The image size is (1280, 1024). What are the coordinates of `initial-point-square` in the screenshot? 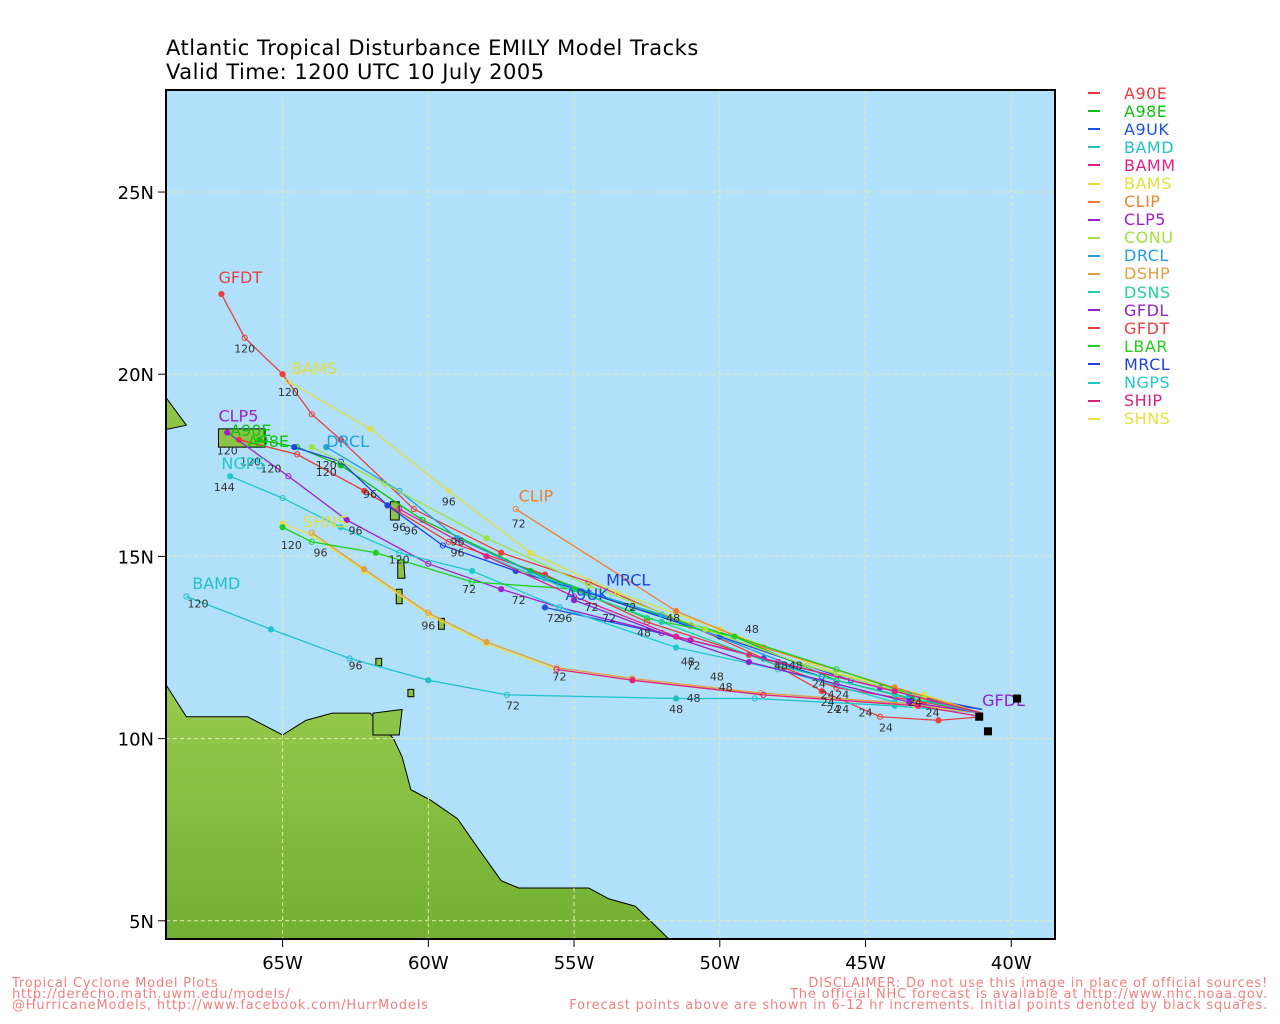 It's located at (1017, 698).